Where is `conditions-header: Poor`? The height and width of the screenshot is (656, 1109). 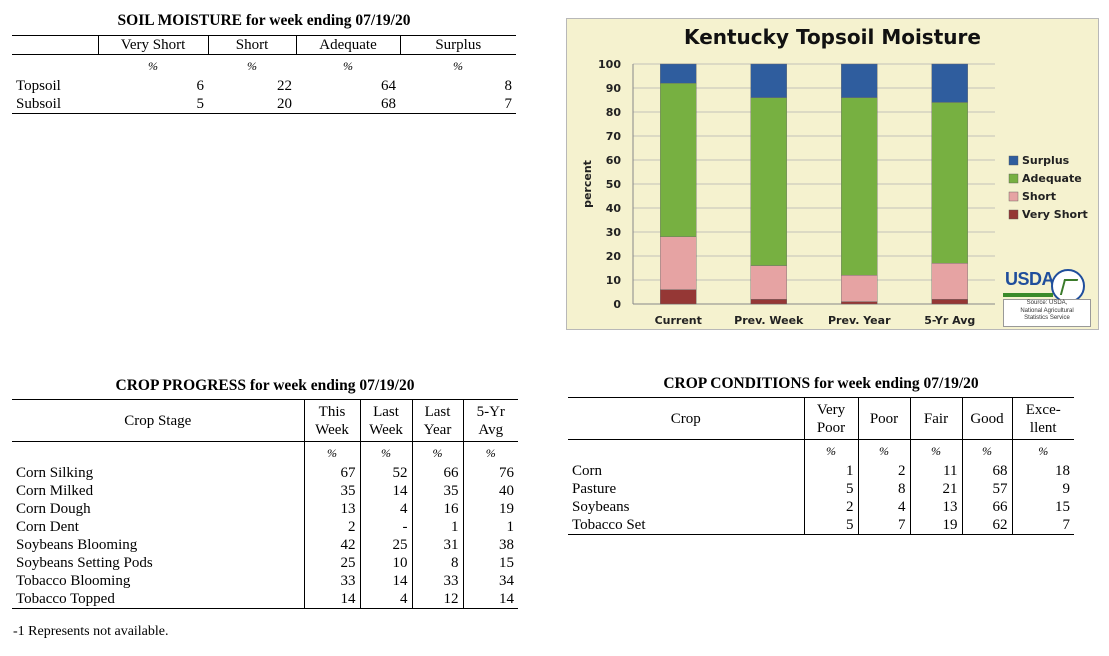 conditions-header: Poor is located at coordinates (883, 418).